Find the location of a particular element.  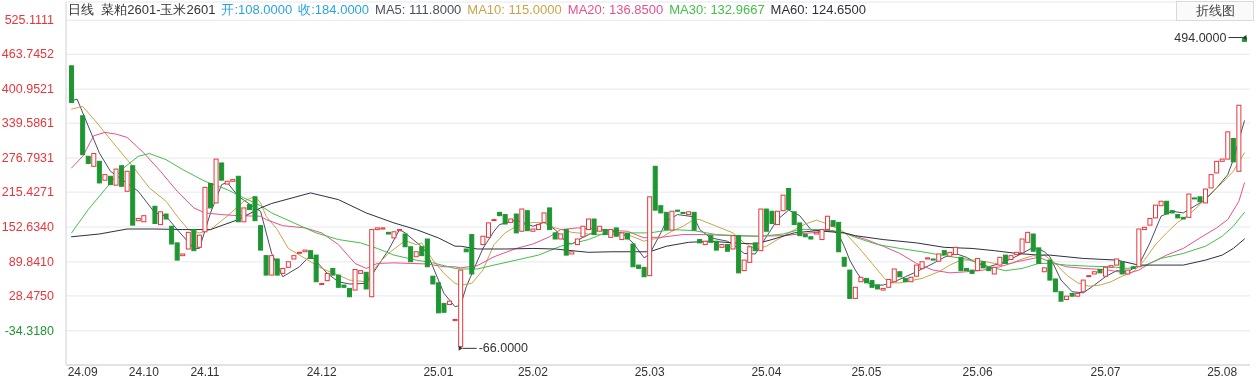

annotation: -66.0000 is located at coordinates (503, 348).